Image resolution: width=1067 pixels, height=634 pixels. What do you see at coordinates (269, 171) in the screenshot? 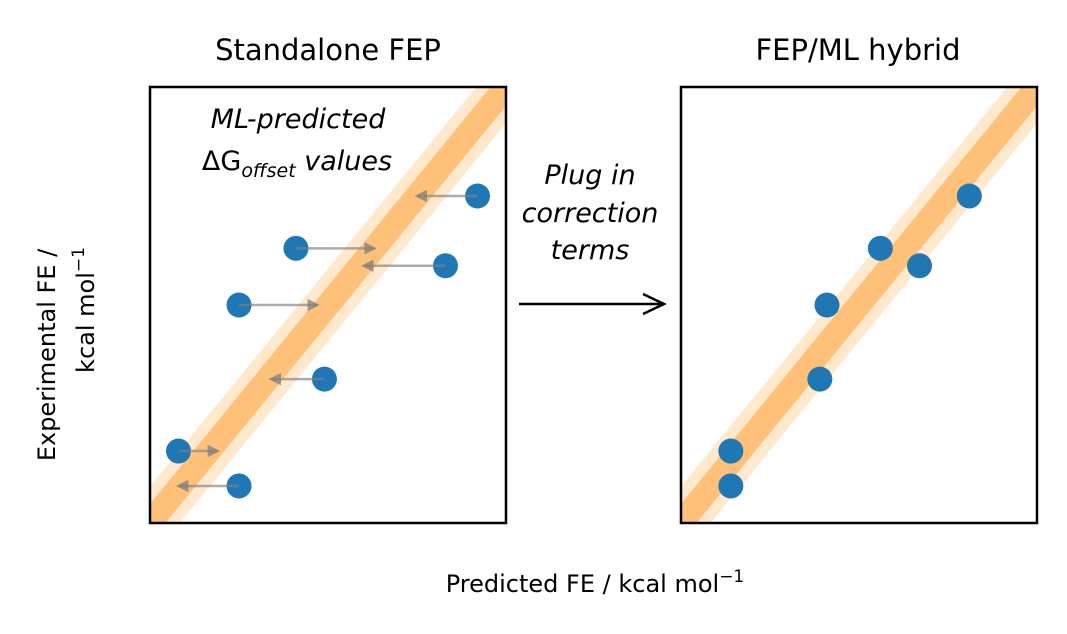
I see `offset-subscript: offset` at bounding box center [269, 171].